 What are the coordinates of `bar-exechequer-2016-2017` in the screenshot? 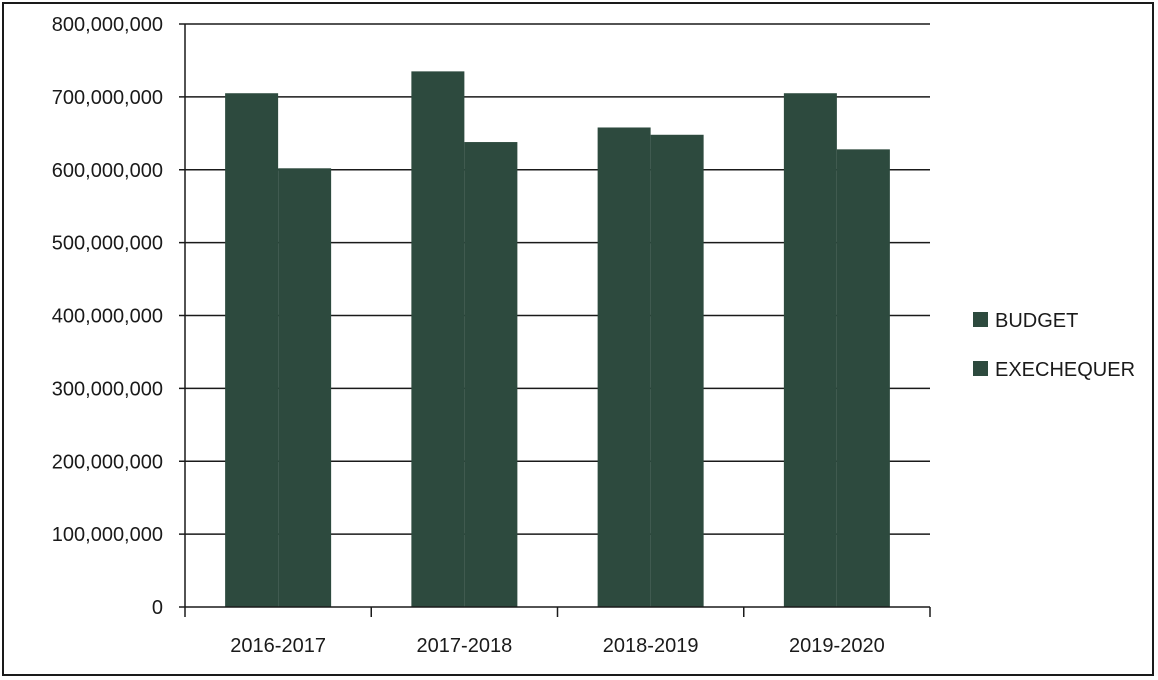 It's located at (305, 388).